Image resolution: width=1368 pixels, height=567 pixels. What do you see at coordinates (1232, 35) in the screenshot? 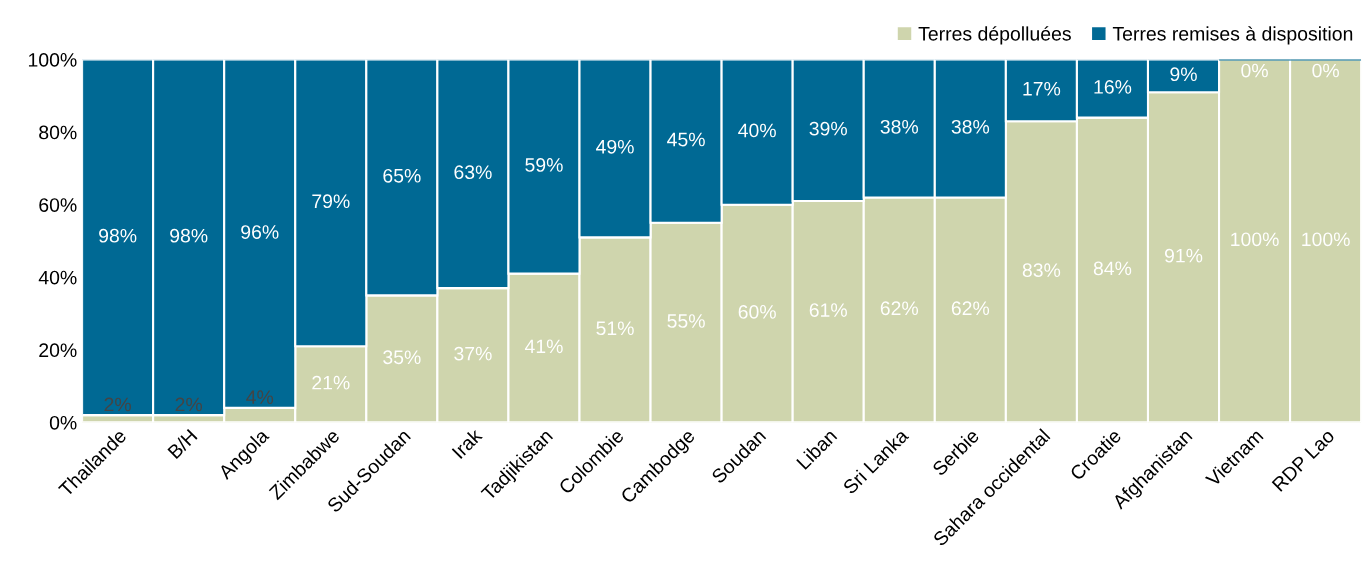
I see `legend-label: Terres remises à disposition` at bounding box center [1232, 35].